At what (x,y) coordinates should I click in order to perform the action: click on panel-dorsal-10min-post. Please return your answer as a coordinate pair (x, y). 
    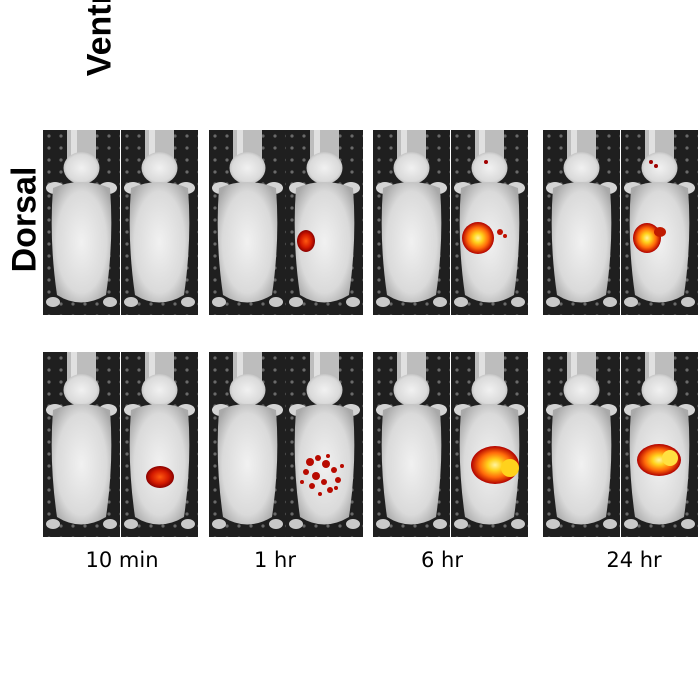
    Looking at the image, I should click on (159, 222).